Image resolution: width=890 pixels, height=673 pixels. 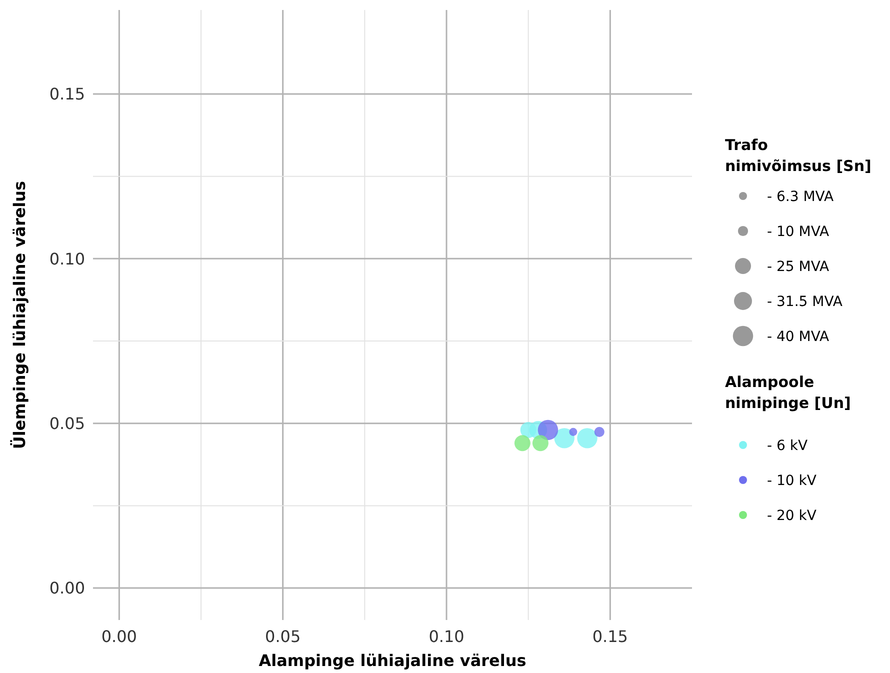 I want to click on x-tick-label: 0.00, so click(x=119, y=636).